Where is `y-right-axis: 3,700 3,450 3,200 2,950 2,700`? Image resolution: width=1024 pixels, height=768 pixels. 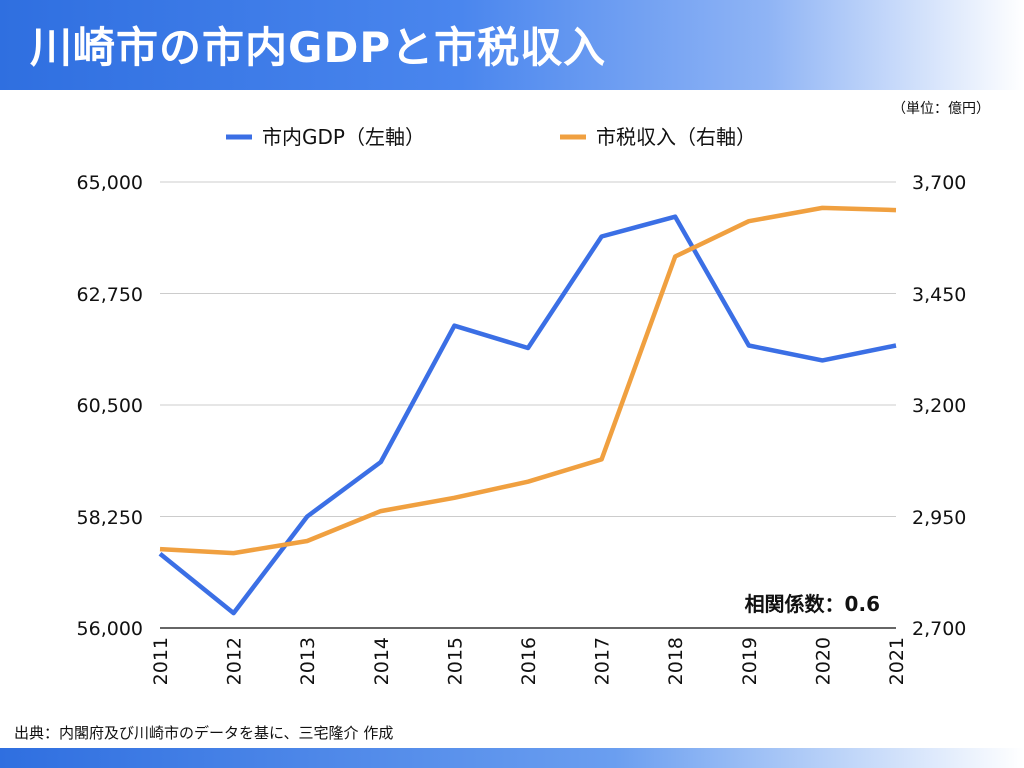
y-right-axis: 3,700 3,450 3,200 2,950 2,700 is located at coordinates (939, 406).